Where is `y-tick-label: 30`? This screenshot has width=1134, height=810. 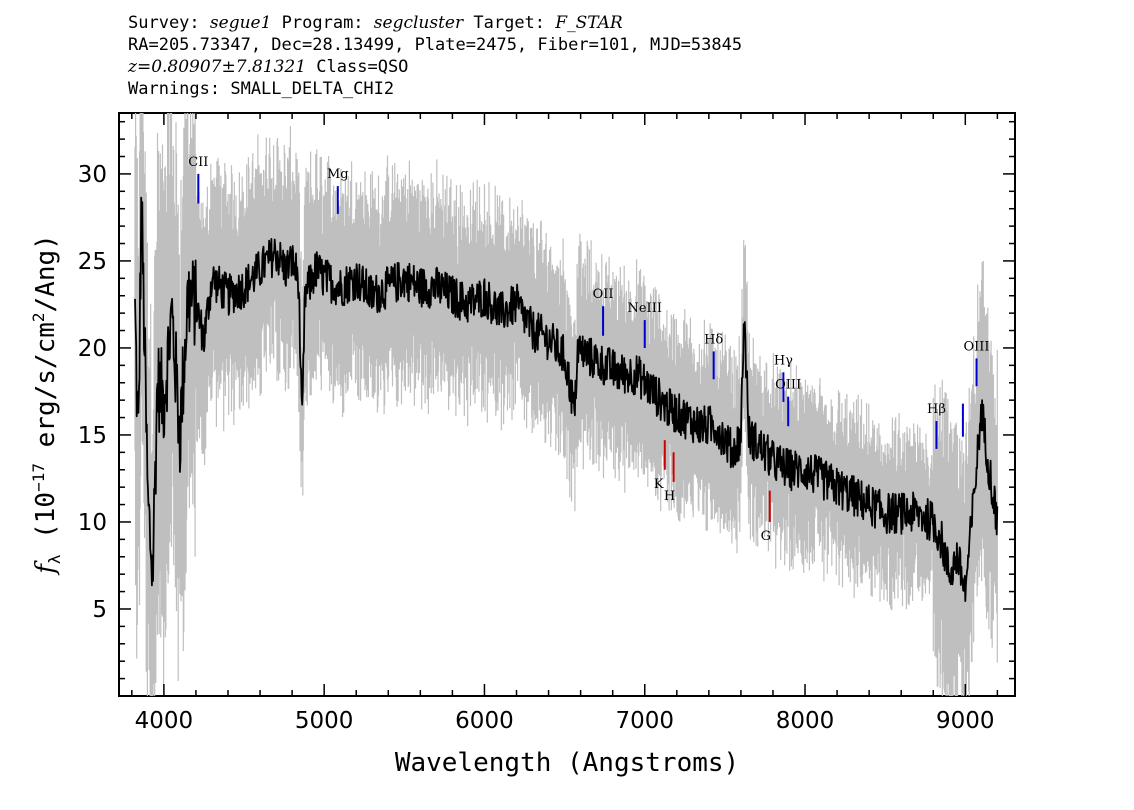 y-tick-label: 30 is located at coordinates (92, 175).